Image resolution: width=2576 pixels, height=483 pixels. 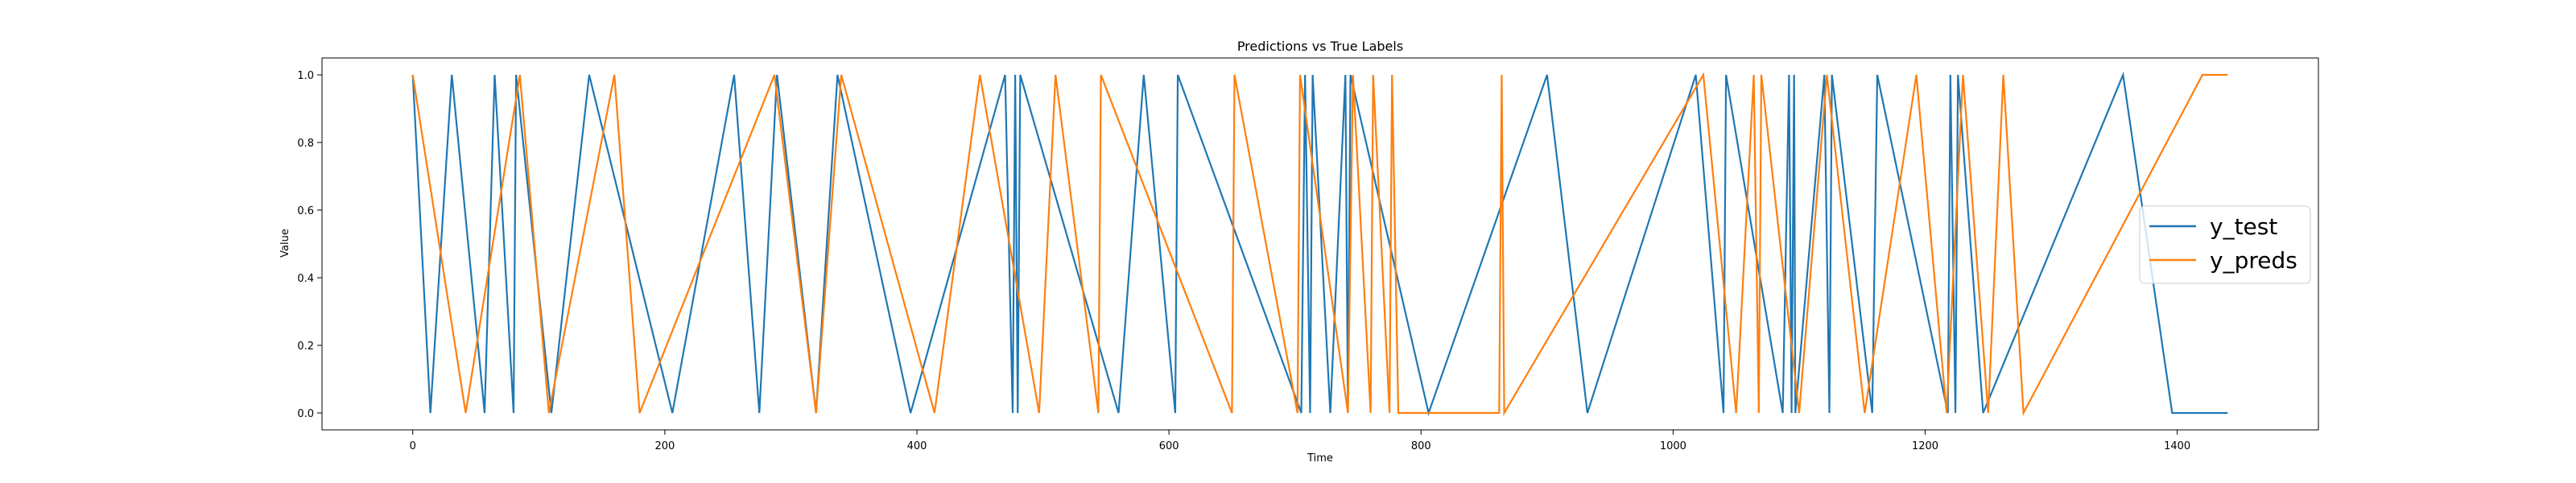 I want to click on y-tick-label: 0.8, so click(x=305, y=144).